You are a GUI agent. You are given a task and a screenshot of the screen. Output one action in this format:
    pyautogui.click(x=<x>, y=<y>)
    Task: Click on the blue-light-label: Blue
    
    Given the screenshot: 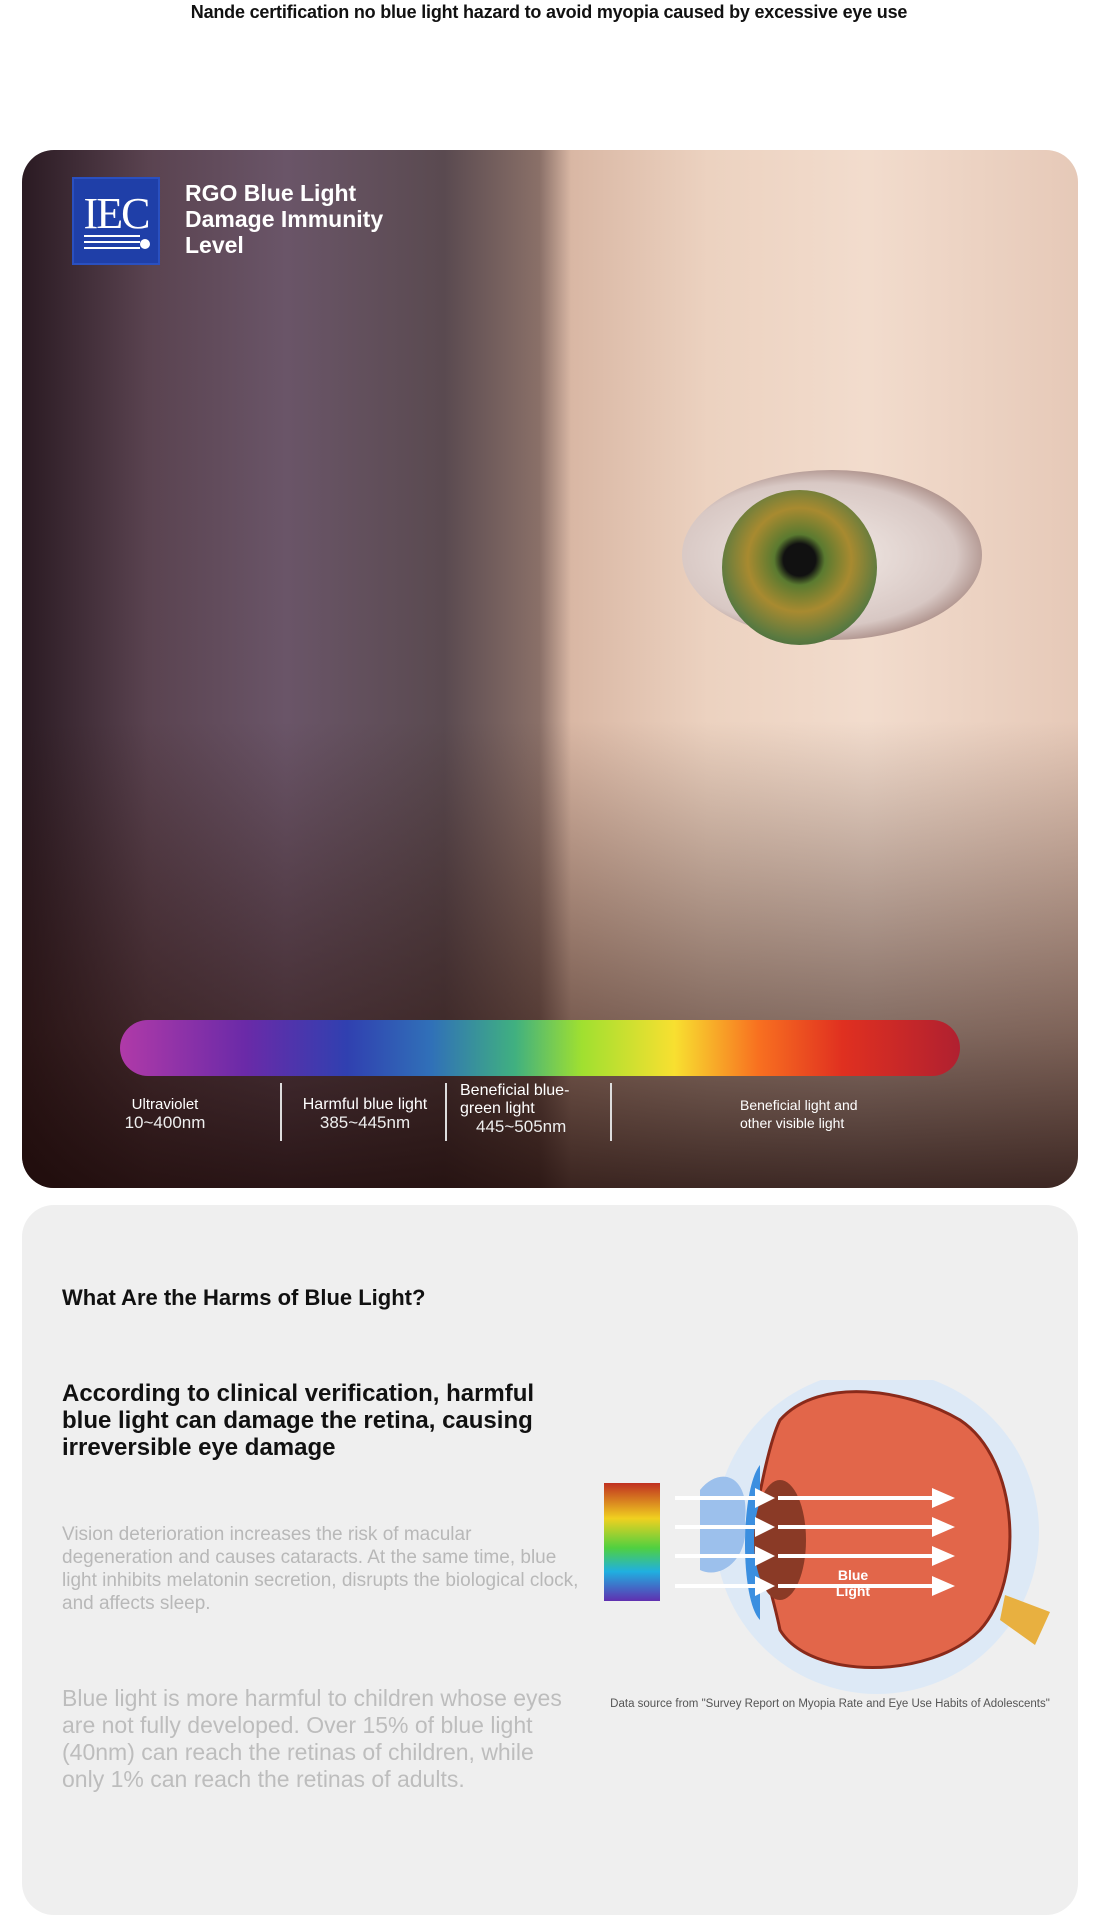 What is the action you would take?
    pyautogui.click(x=853, y=1575)
    